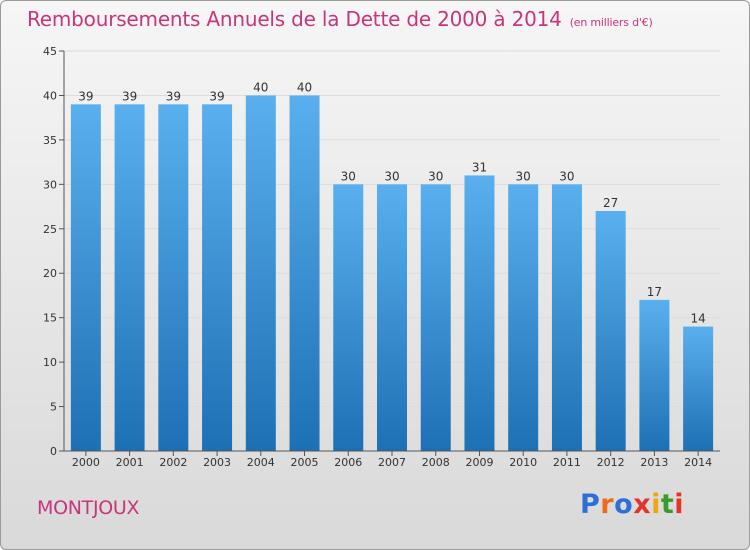 The height and width of the screenshot is (550, 750). What do you see at coordinates (260, 273) in the screenshot?
I see `bar-2004` at bounding box center [260, 273].